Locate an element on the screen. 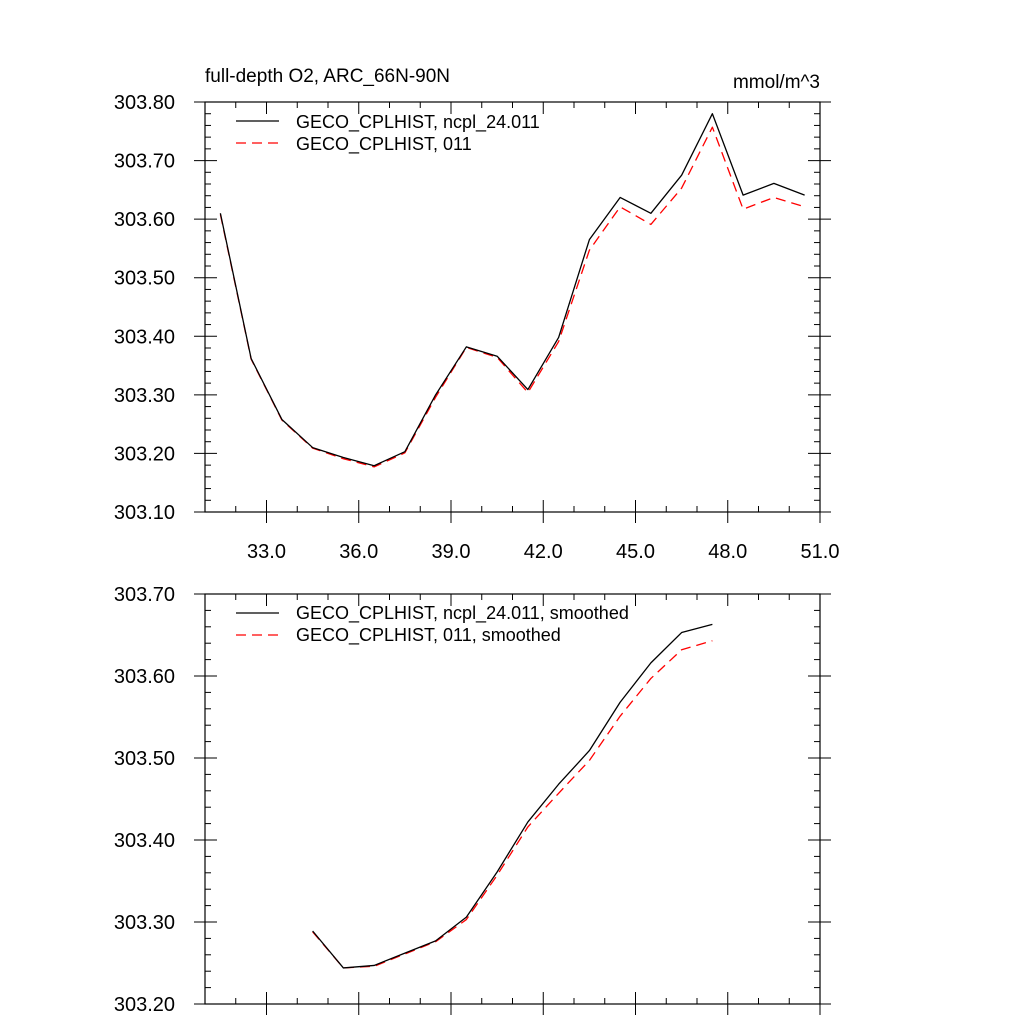 The height and width of the screenshot is (1024, 1024). top-x-tick-label: 33.0 is located at coordinates (266, 552).